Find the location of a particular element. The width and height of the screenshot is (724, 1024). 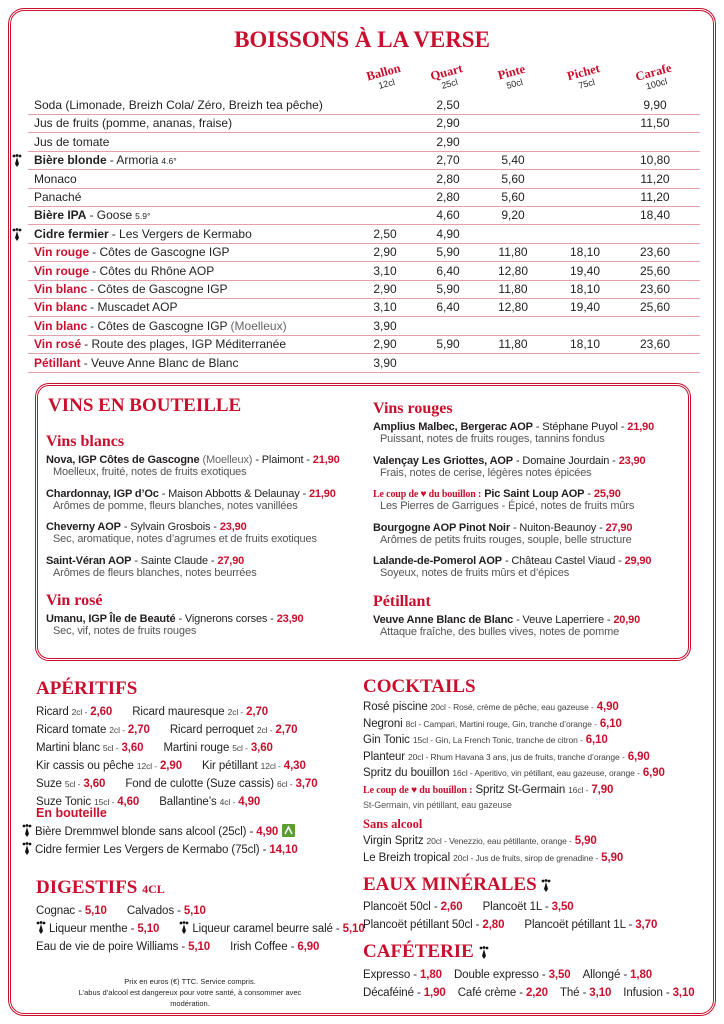

menu-item: Kir pétillant 12cl -4,30 is located at coordinates (254, 766).